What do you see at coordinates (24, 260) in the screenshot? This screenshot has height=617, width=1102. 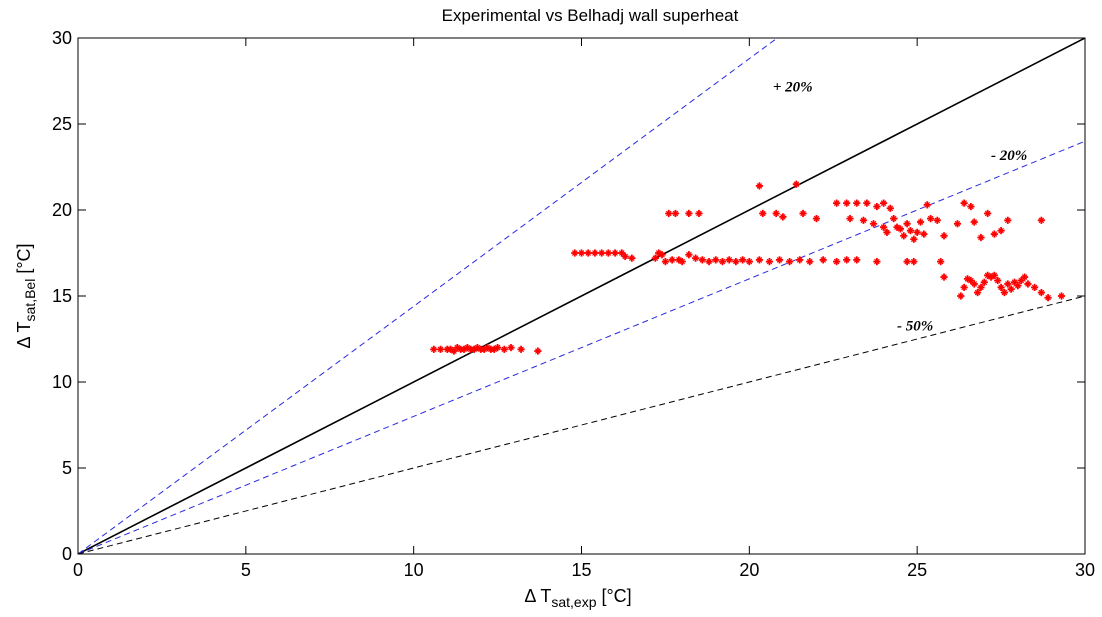 I see `y-axis-label-unit: [°C]` at bounding box center [24, 260].